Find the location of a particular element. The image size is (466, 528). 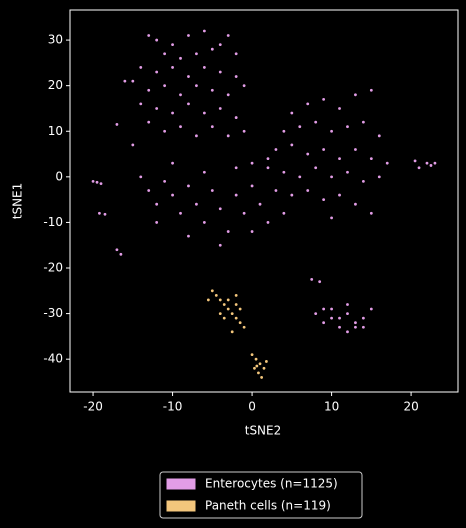

x-tick-label: 10 is located at coordinates (331, 407).